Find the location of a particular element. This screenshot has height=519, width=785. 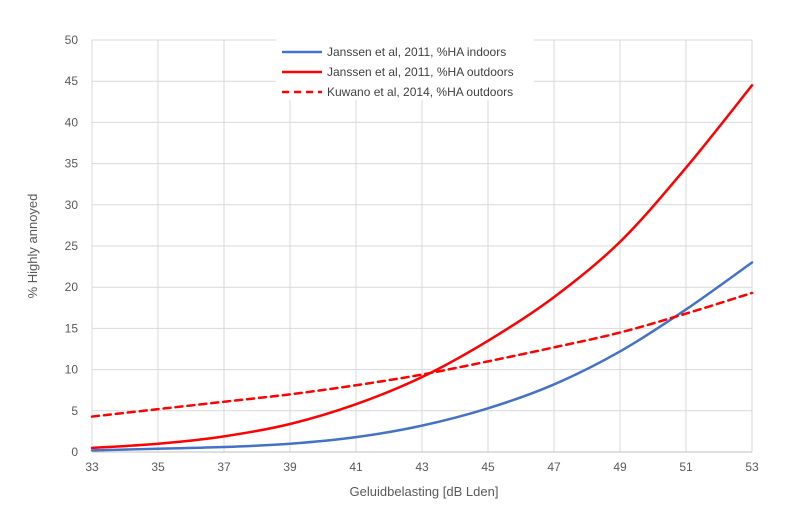

x-tick-label: 37 is located at coordinates (224, 467).